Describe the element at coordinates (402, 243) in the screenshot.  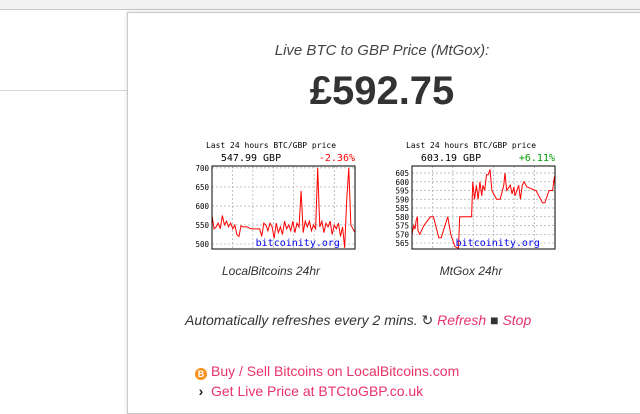
I see `y-tick-label: 565` at that location.